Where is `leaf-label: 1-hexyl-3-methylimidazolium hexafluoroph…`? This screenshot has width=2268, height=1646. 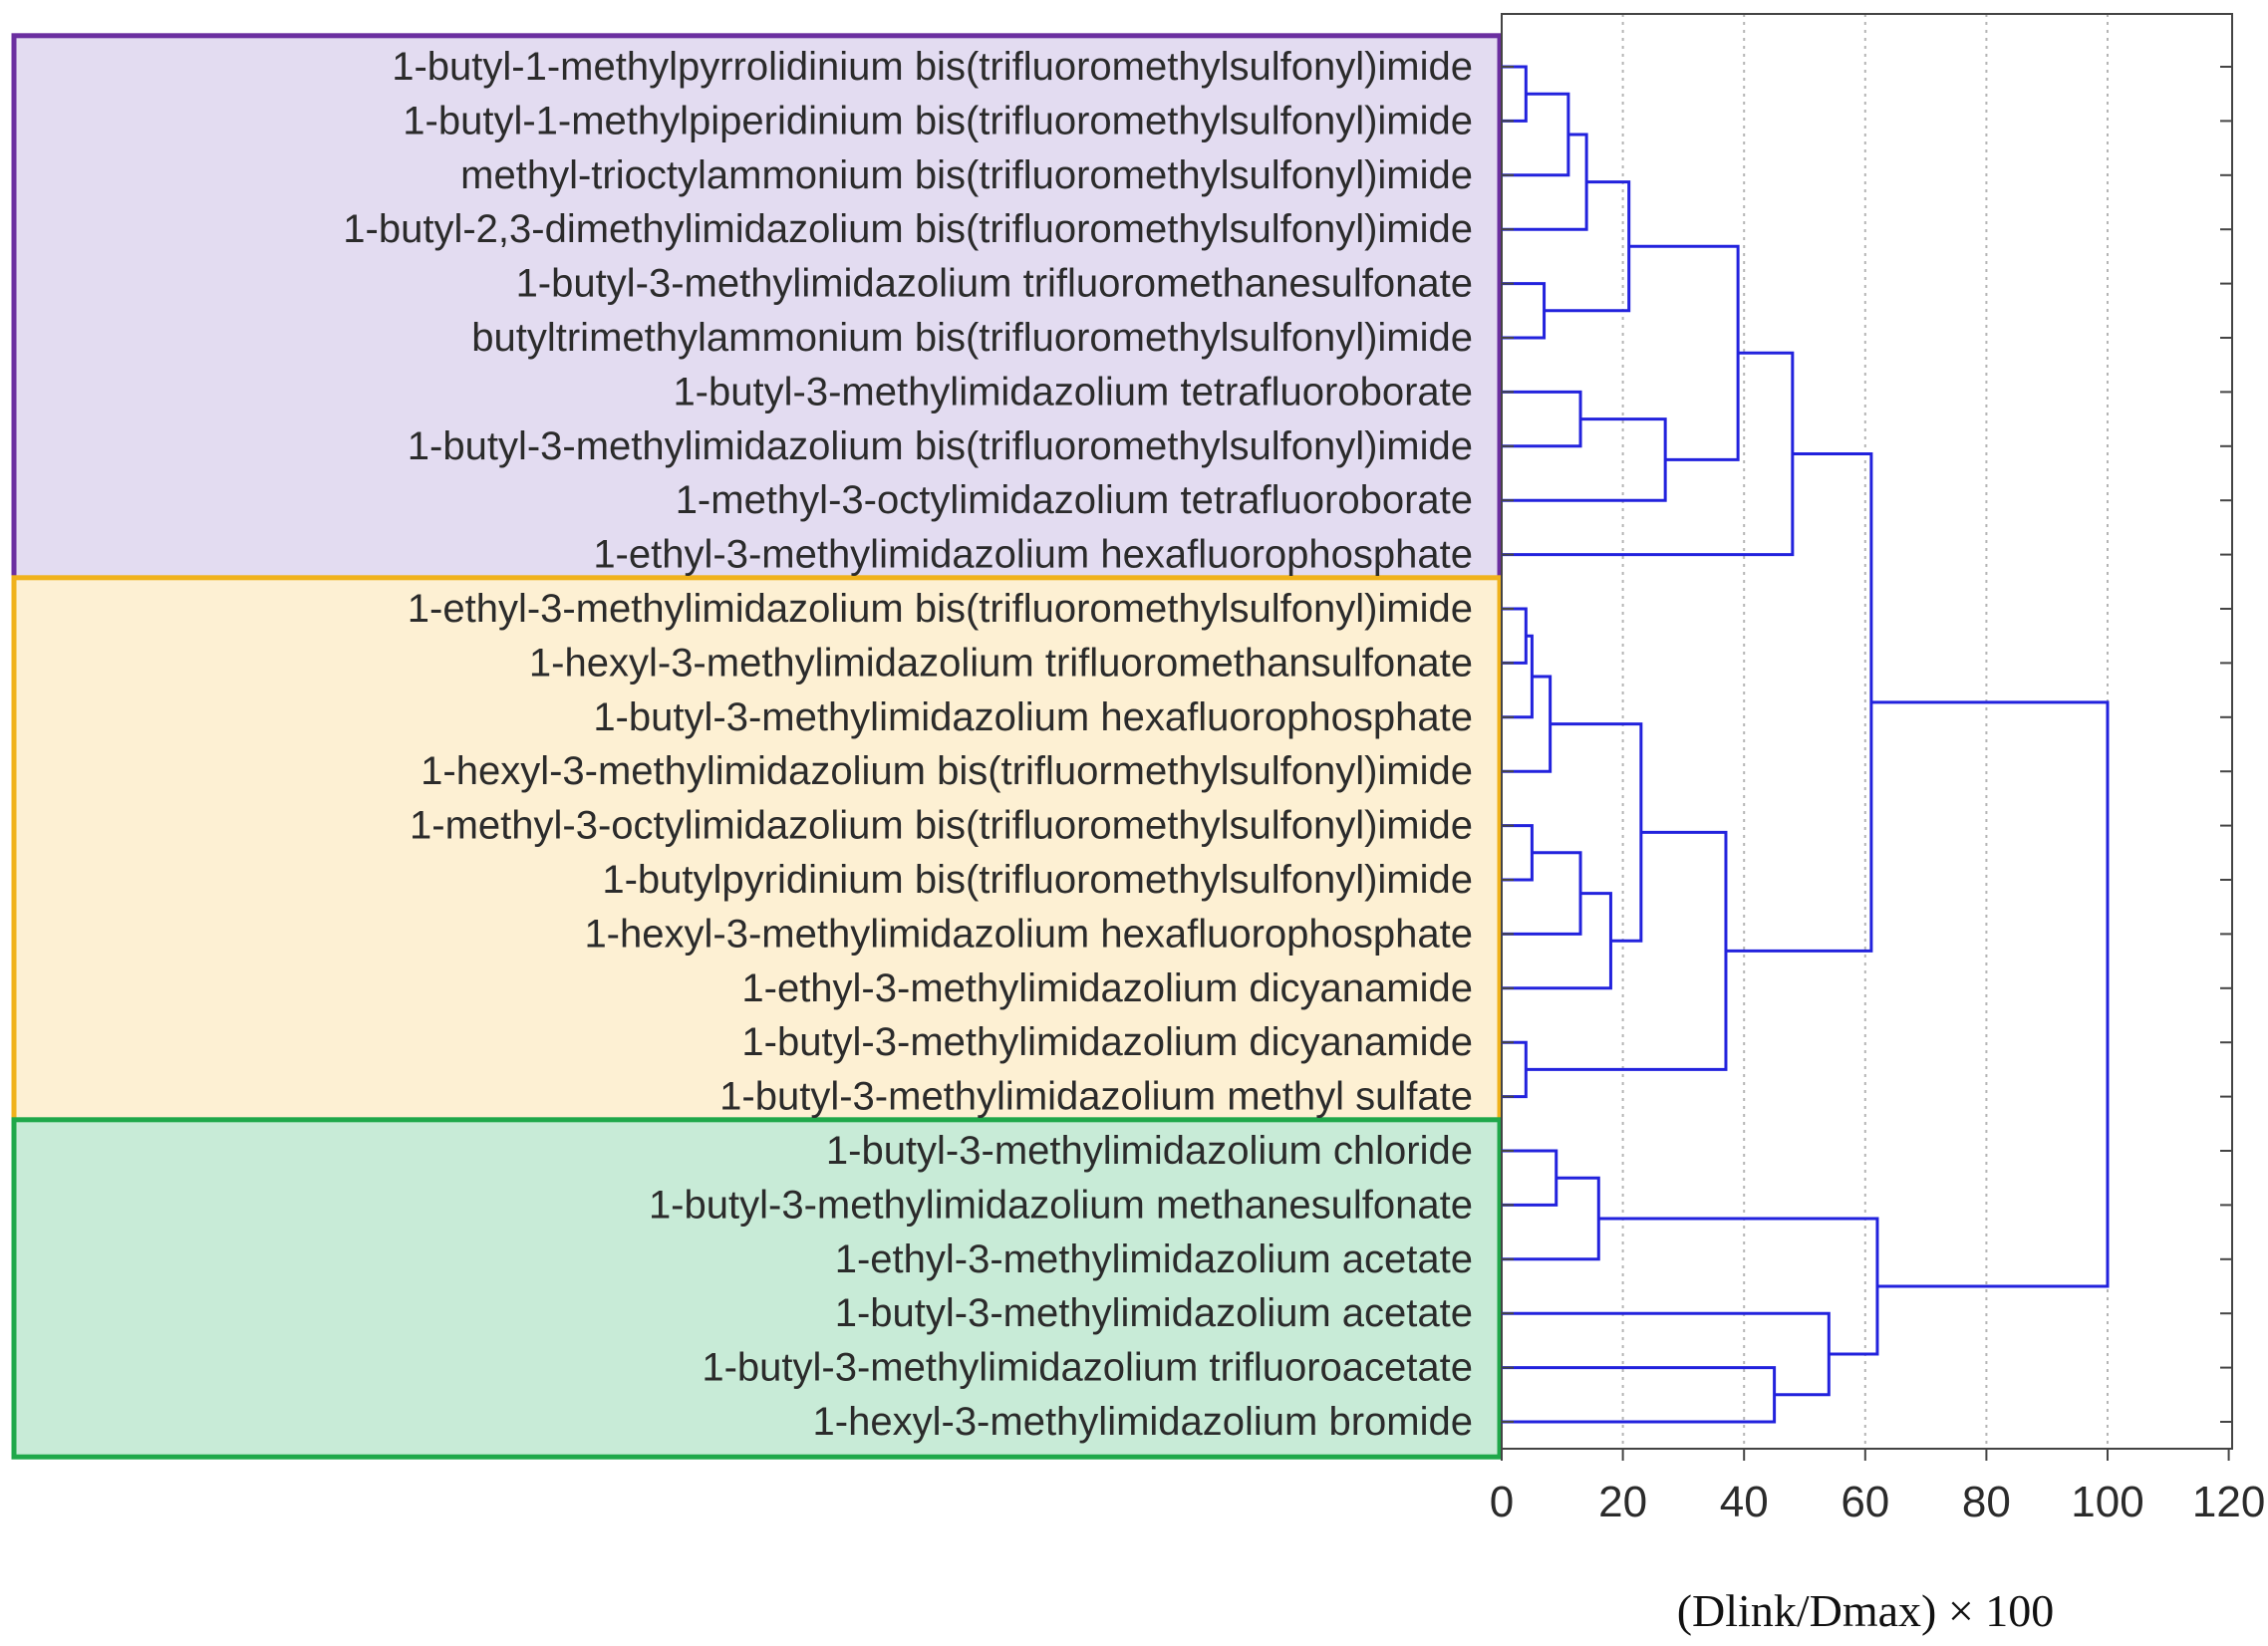
leaf-label: 1-hexyl-3-methylimidazolium hexafluoroph… is located at coordinates (1029, 934).